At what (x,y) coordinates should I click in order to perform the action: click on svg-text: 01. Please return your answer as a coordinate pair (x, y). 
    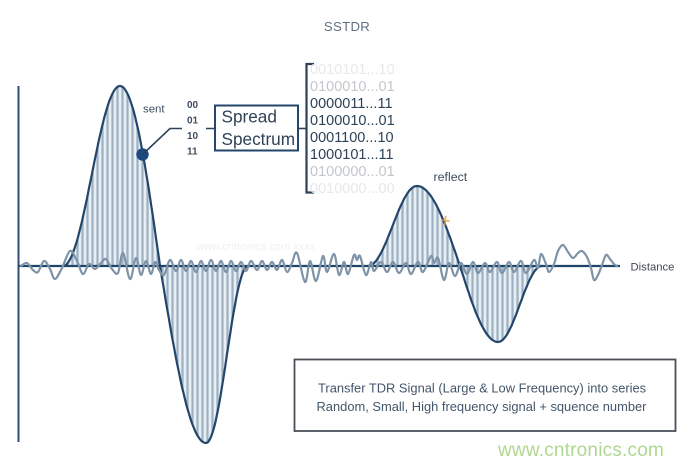
    Looking at the image, I should click on (193, 121).